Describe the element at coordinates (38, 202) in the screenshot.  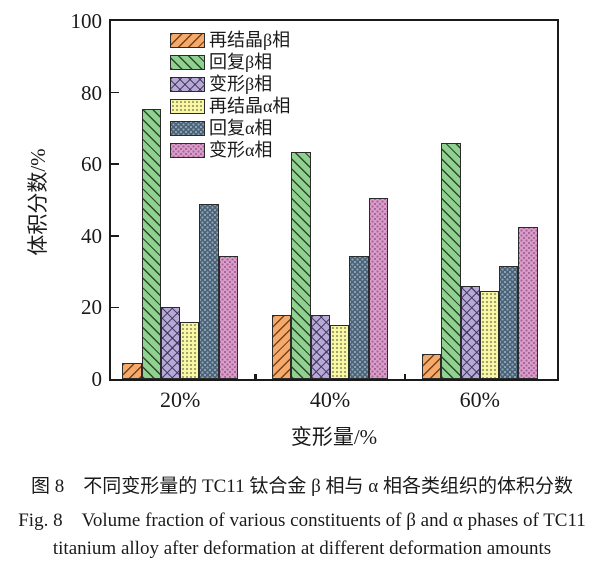
I see `y-axis-label: 体积分数/%` at that location.